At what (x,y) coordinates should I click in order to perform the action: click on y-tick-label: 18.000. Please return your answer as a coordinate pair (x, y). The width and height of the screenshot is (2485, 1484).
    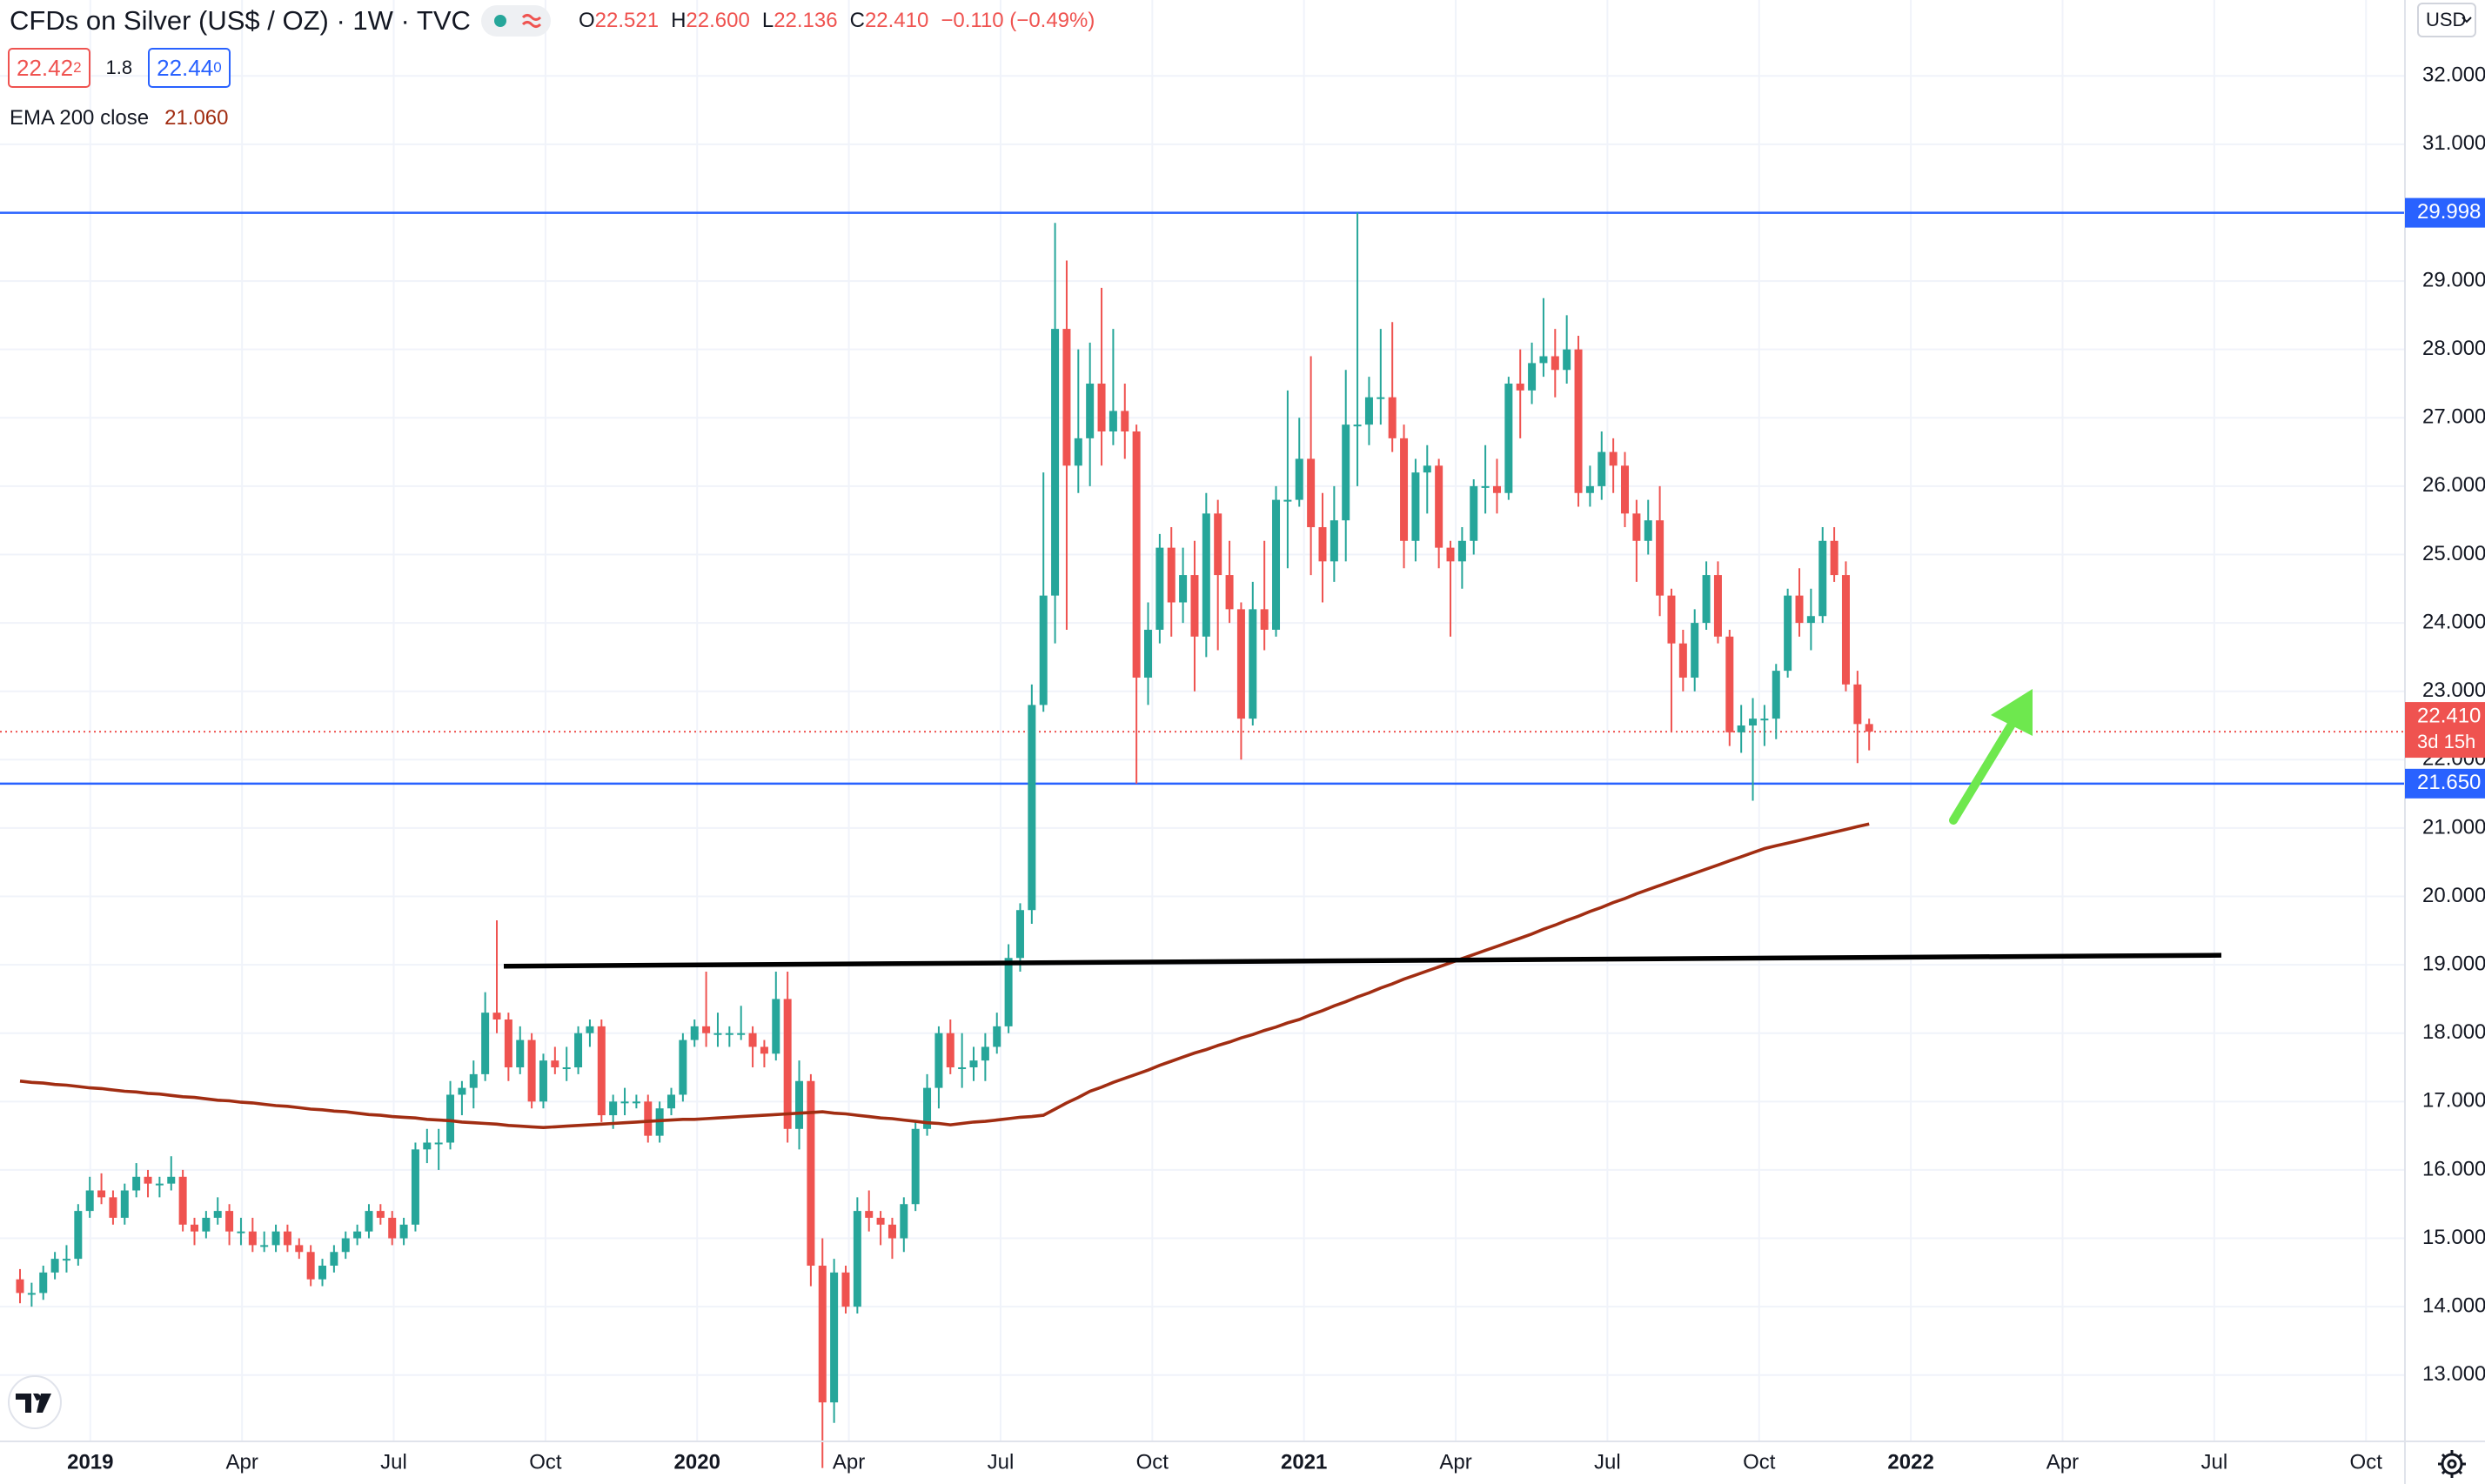
    Looking at the image, I should click on (2453, 1032).